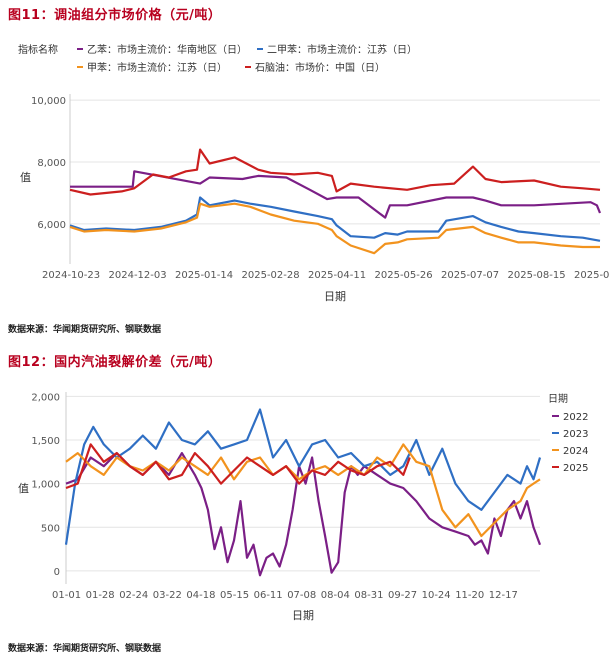  Describe the element at coordinates (335, 595) in the screenshot. I see `x-tick-label: 08-04` at that location.